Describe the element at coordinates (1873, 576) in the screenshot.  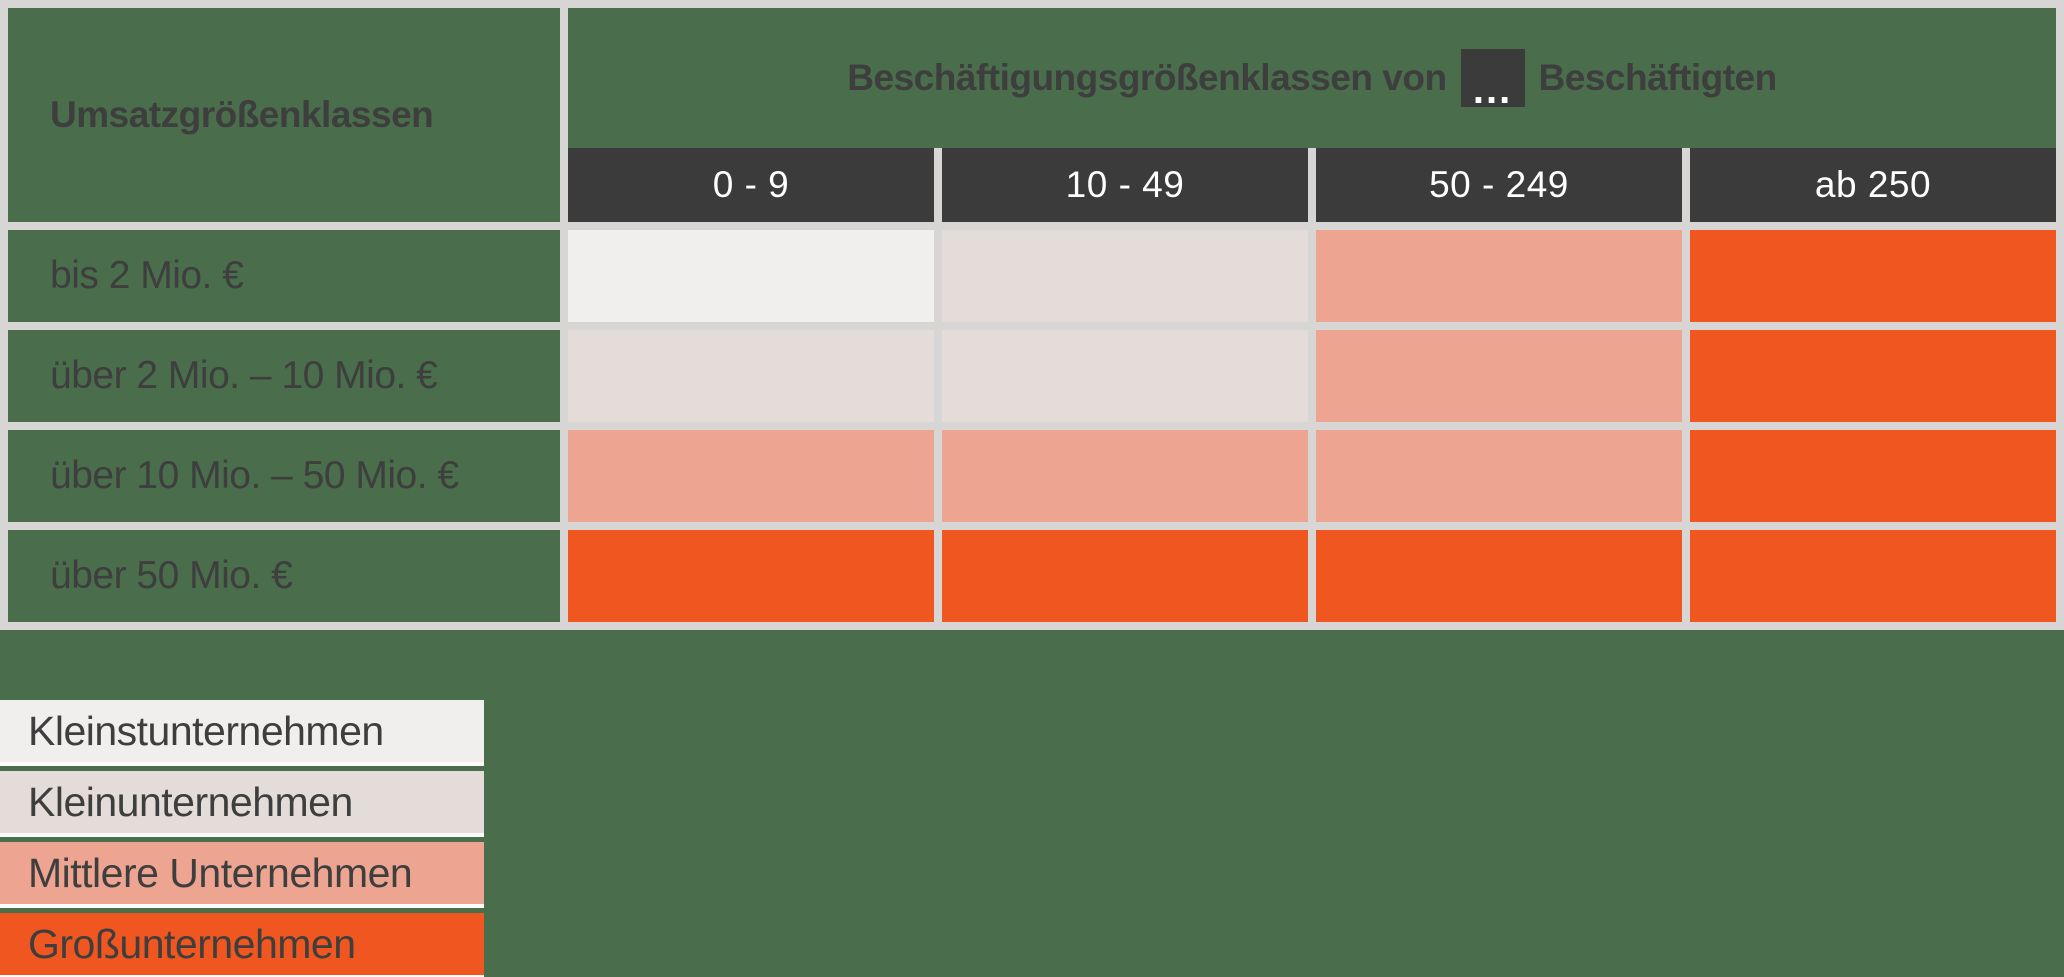
I see `matrix-cell-r3-c3-large` at that location.